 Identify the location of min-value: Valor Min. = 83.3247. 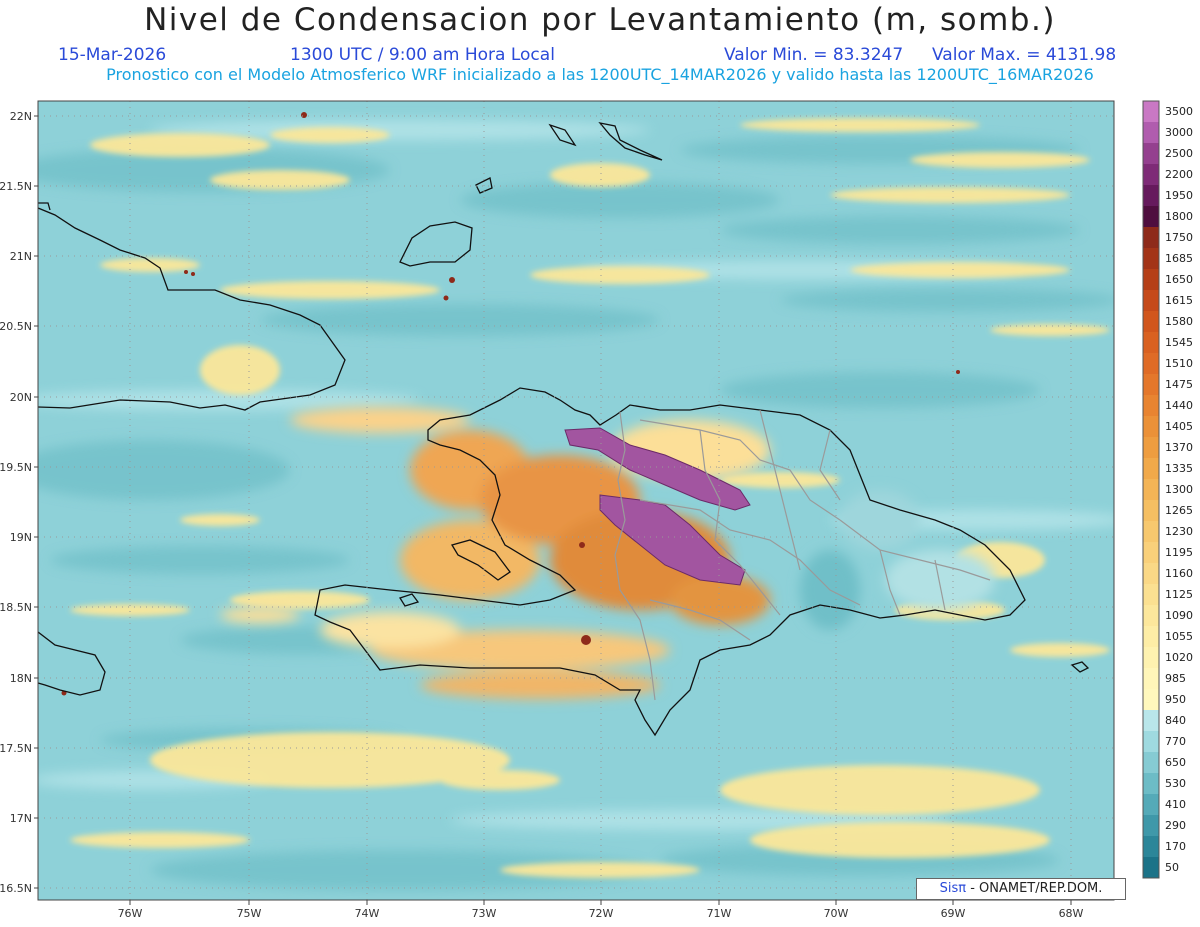
(814, 55).